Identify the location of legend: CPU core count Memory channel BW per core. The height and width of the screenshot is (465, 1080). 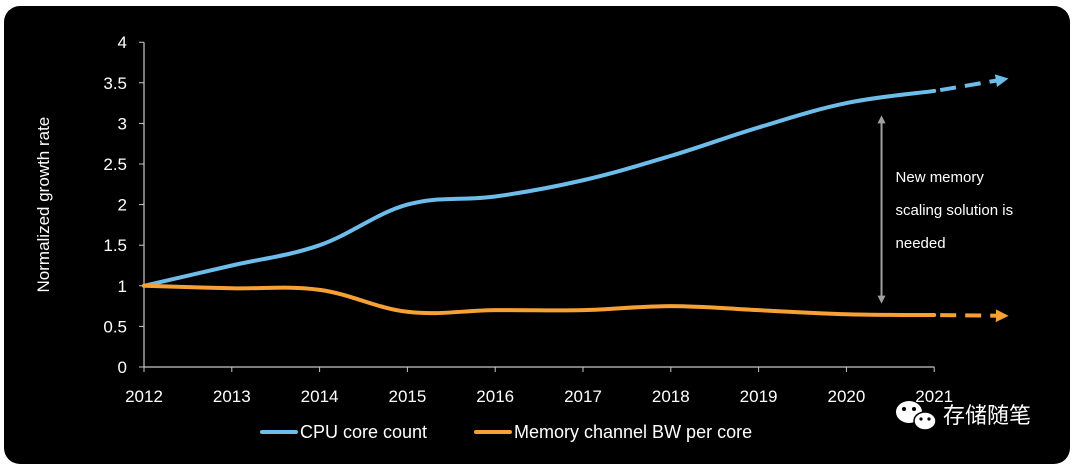
(506, 432).